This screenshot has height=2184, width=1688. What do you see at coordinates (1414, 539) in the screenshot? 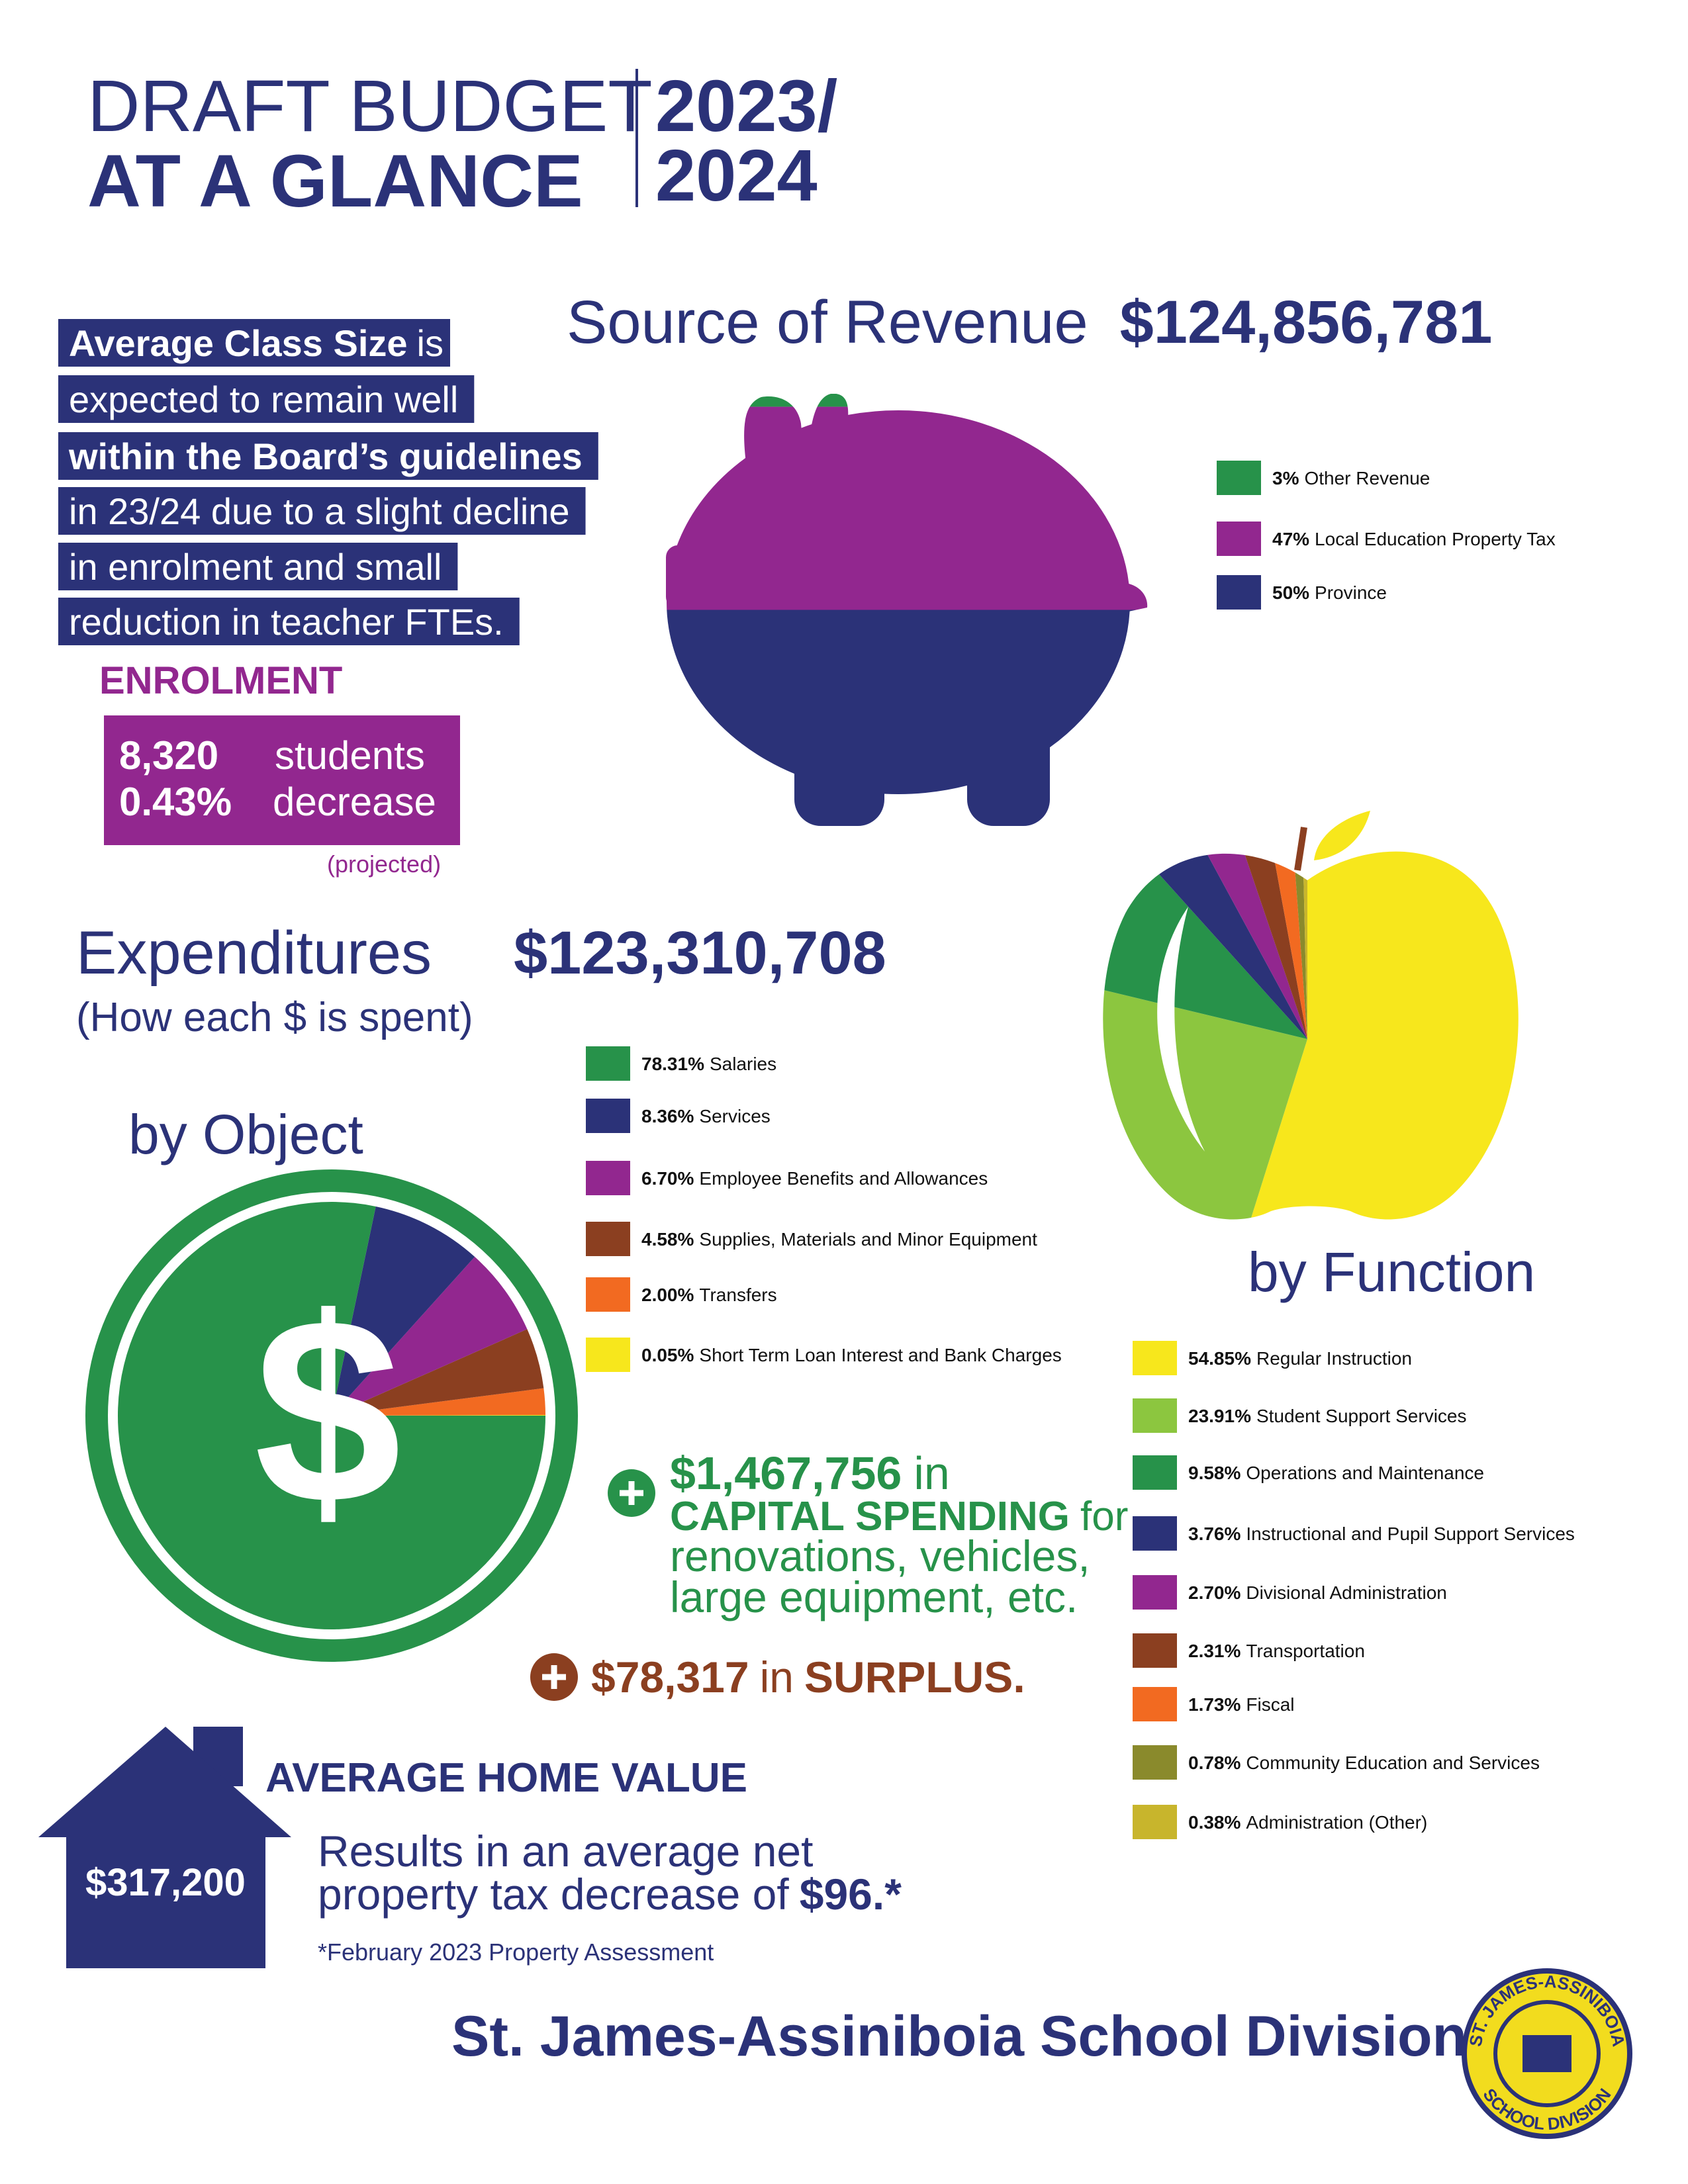
I see `legend-entry: 47% Local Education Property Tax` at bounding box center [1414, 539].